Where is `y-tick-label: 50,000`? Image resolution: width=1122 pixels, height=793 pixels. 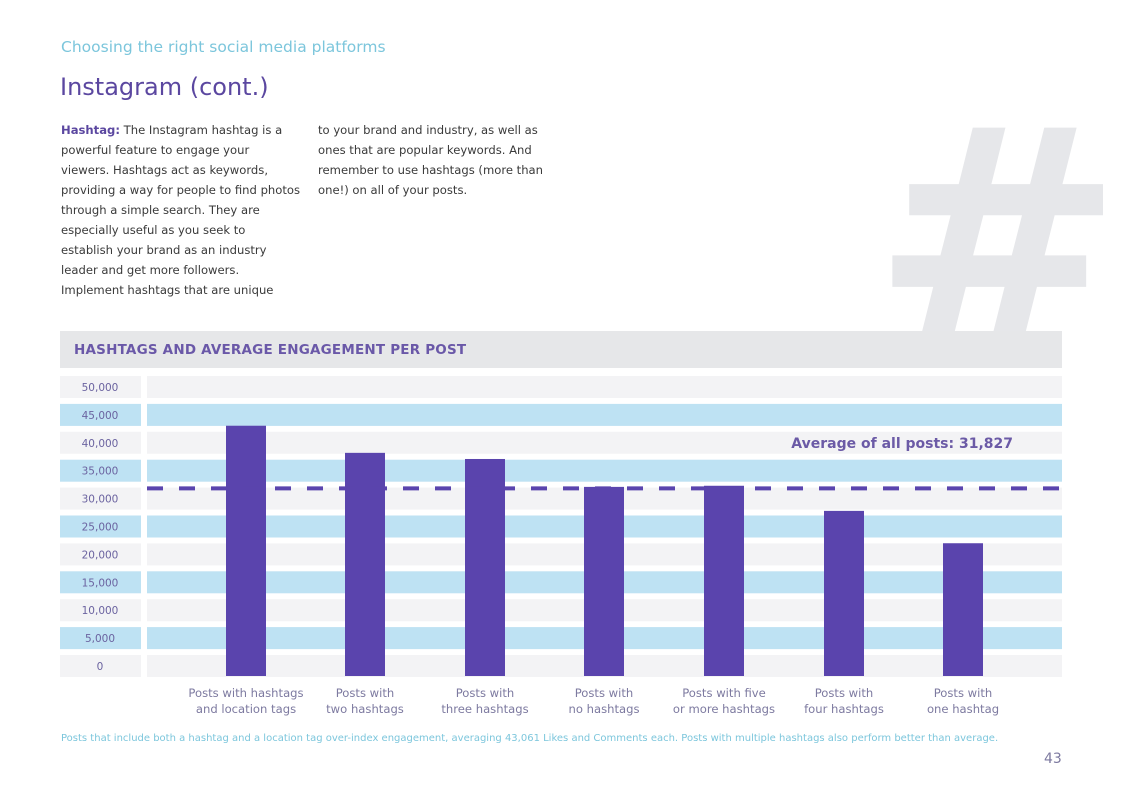 y-tick-label: 50,000 is located at coordinates (100, 388).